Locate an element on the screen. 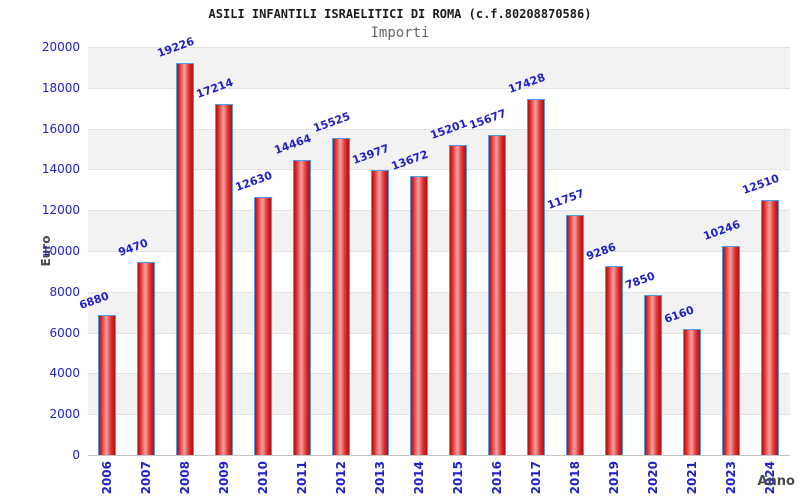  x-axis-title: Anno is located at coordinates (776, 481).